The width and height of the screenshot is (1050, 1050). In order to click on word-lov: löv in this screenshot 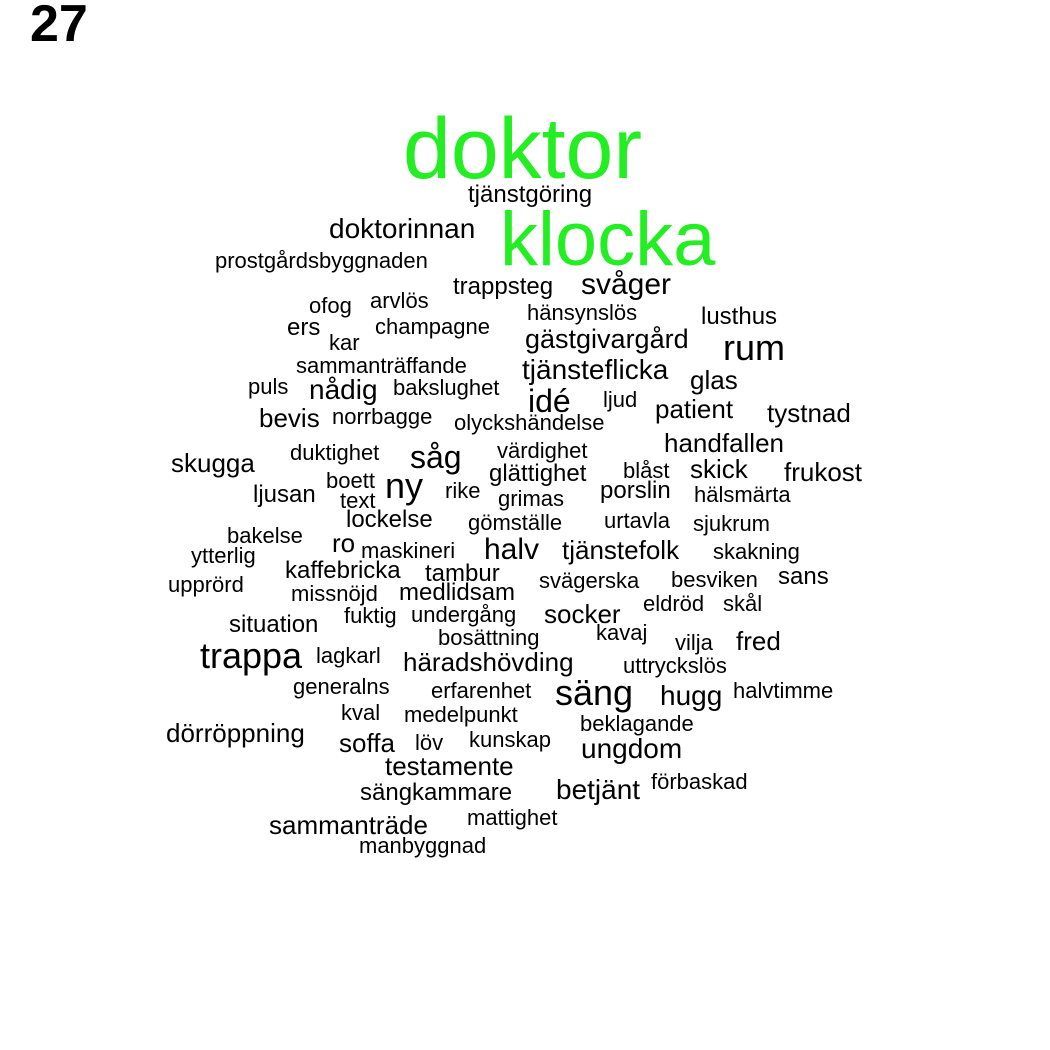, I will do `click(429, 743)`.